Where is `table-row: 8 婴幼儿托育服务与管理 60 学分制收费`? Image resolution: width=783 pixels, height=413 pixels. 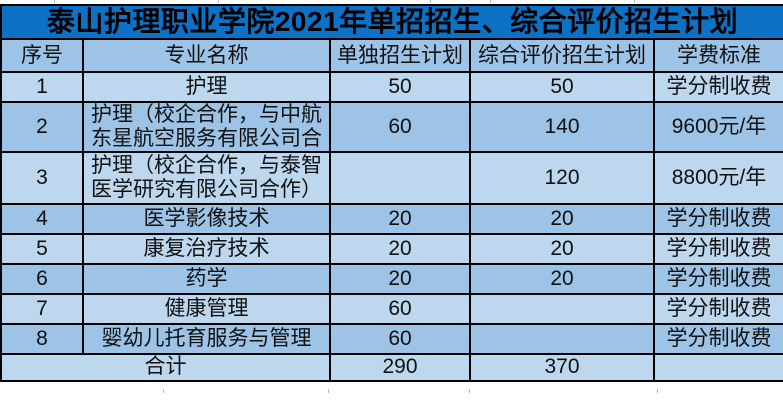 table-row: 8 婴幼儿托育服务与管理 60 学分制收费 is located at coordinates (391, 339).